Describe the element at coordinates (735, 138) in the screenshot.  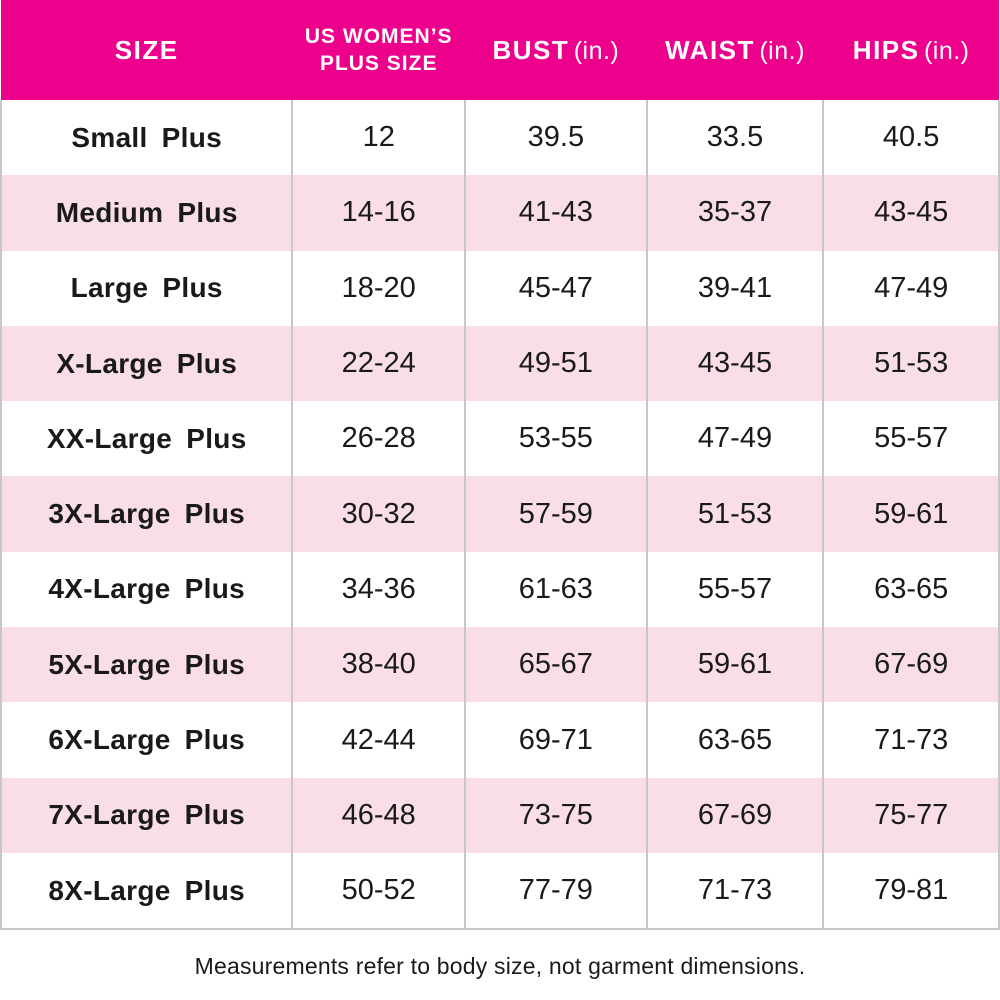
I see `waist-cell: 33.5` at that location.